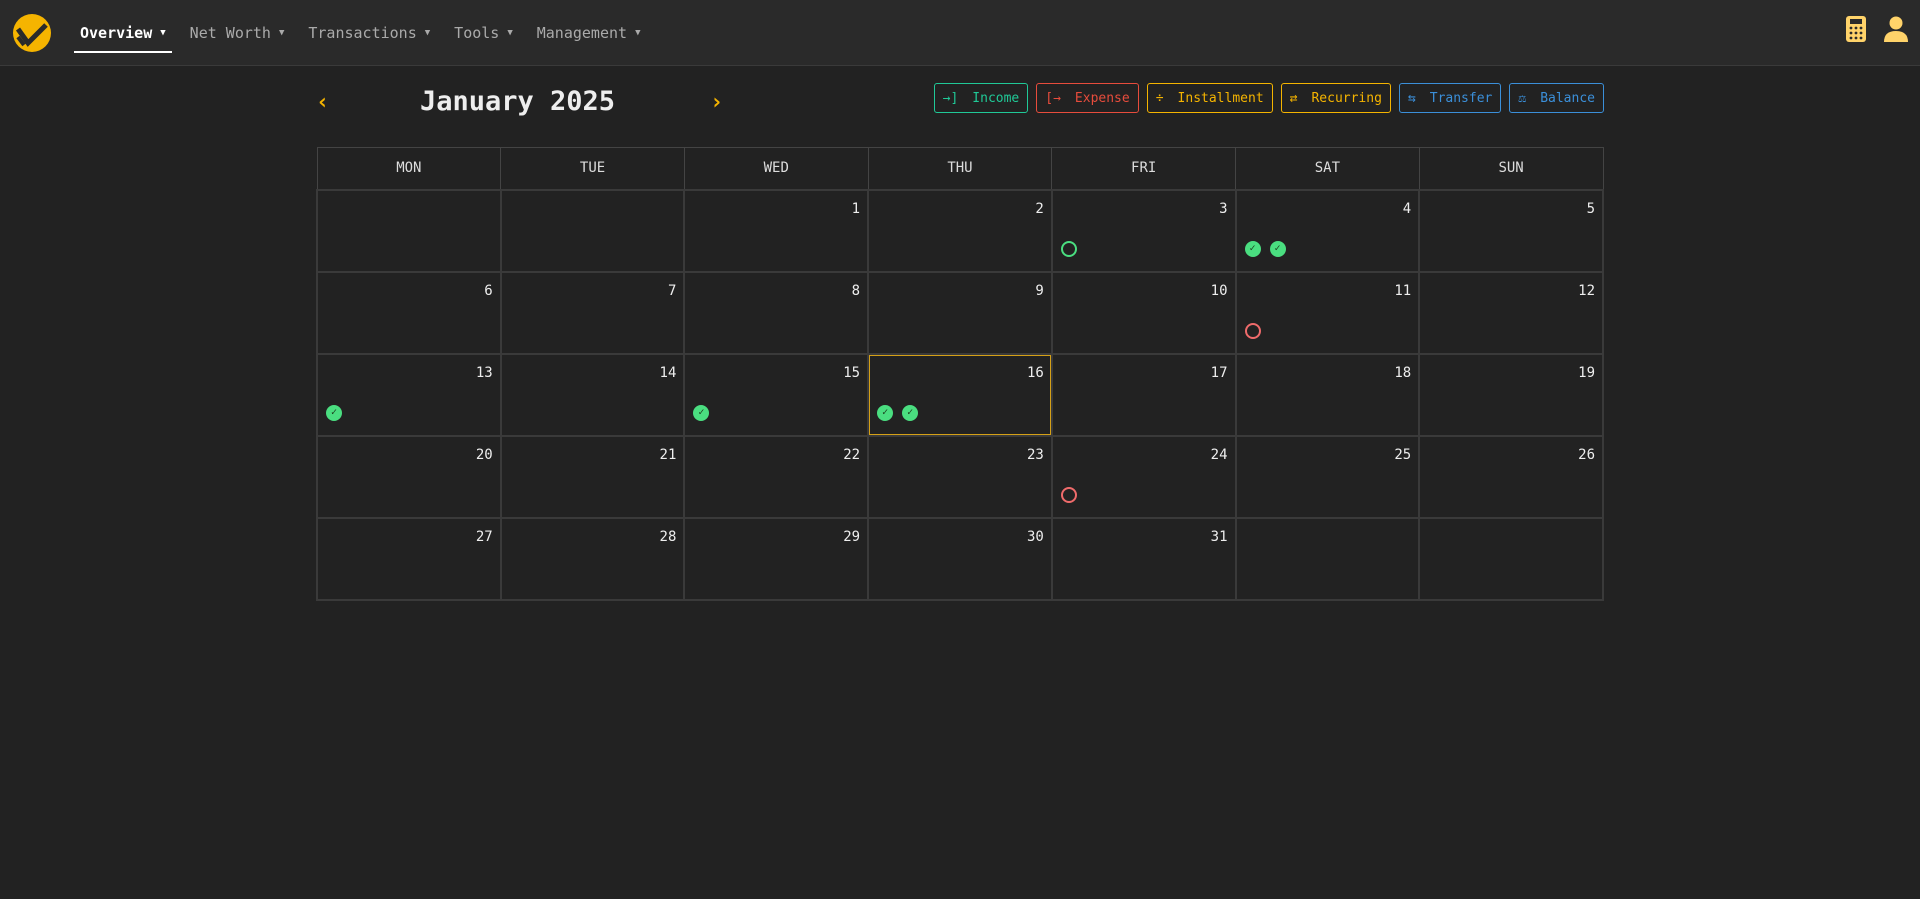 This screenshot has width=1920, height=899. What do you see at coordinates (776, 394) in the screenshot?
I see `day-cell: 15 ✓` at bounding box center [776, 394].